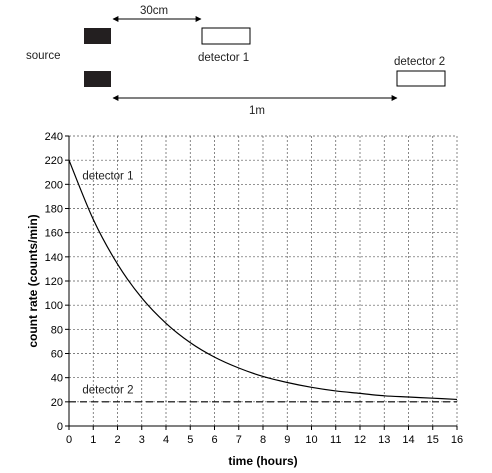 This screenshot has width=492, height=473. I want to click on y-tick-label: 140, so click(54, 258).